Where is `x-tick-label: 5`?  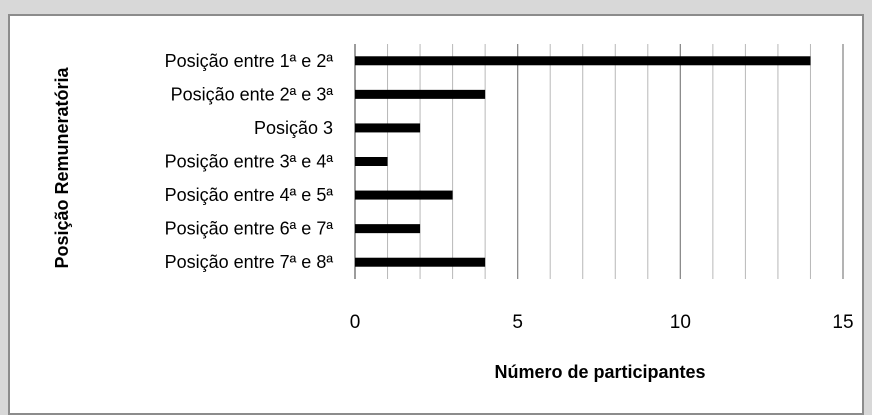 x-tick-label: 5 is located at coordinates (517, 322).